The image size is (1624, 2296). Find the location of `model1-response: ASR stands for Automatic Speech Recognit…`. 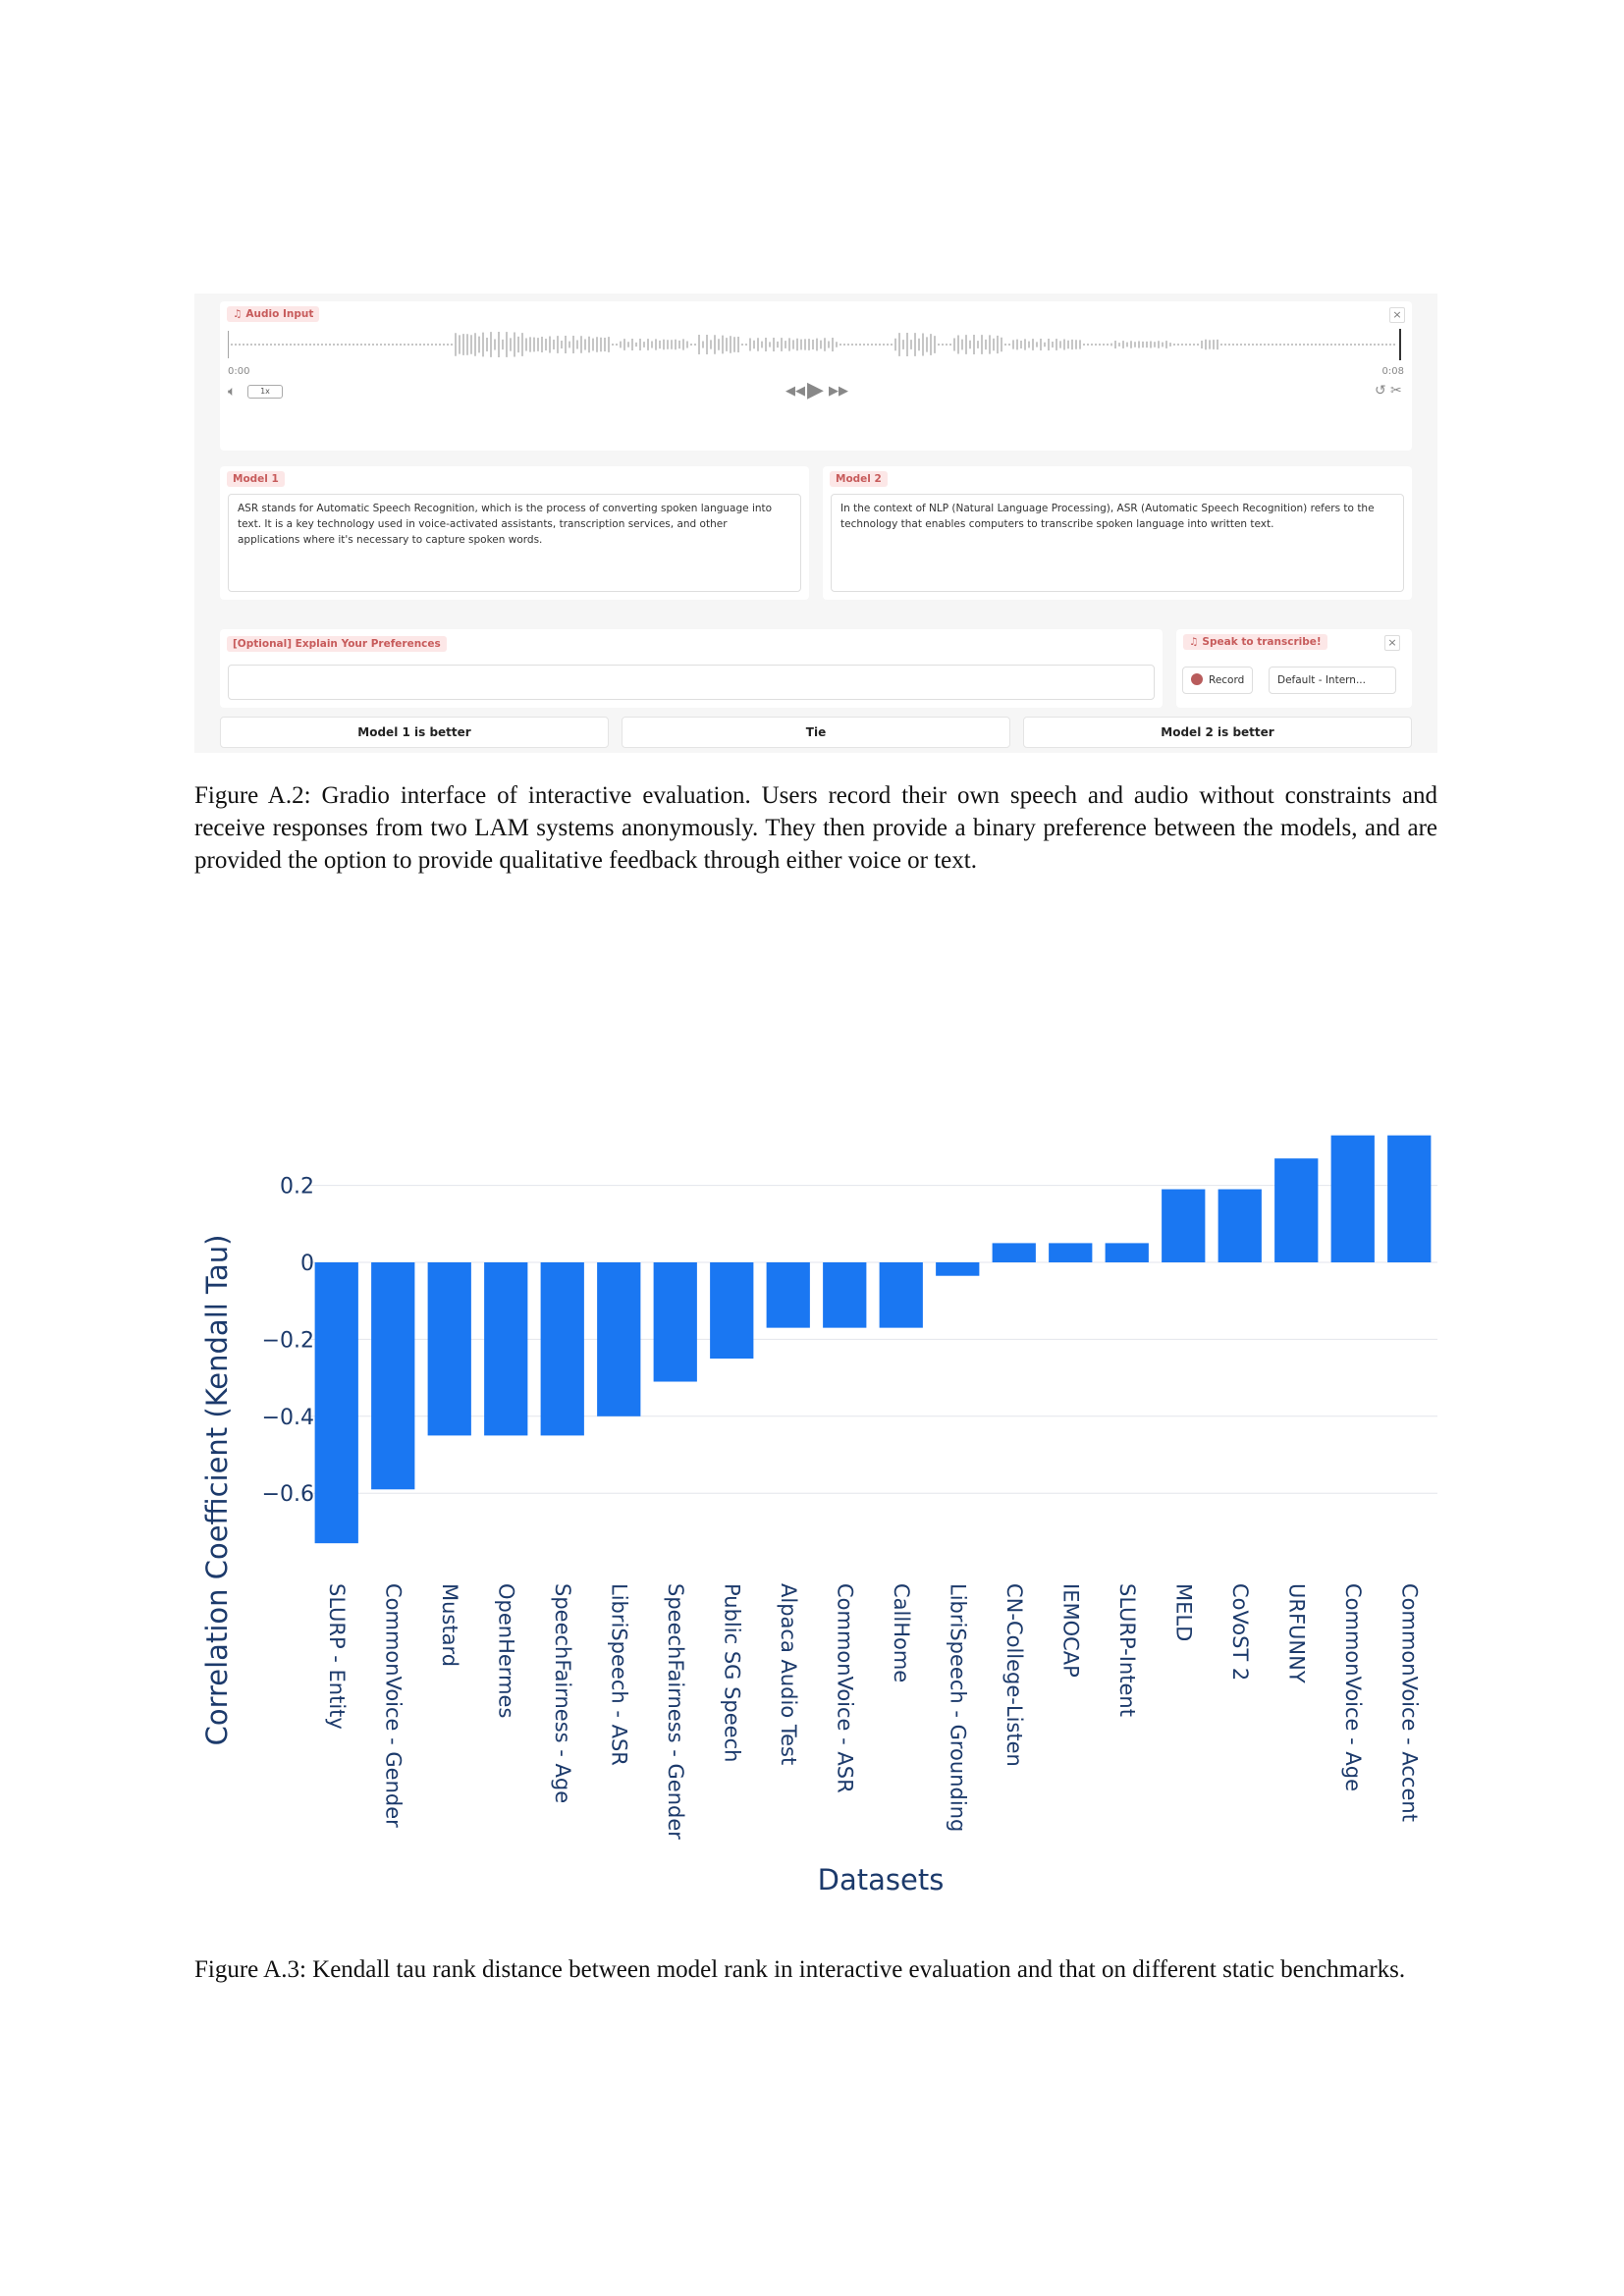

model1-response: ASR stands for Automatic Speech Recognit… is located at coordinates (514, 543).